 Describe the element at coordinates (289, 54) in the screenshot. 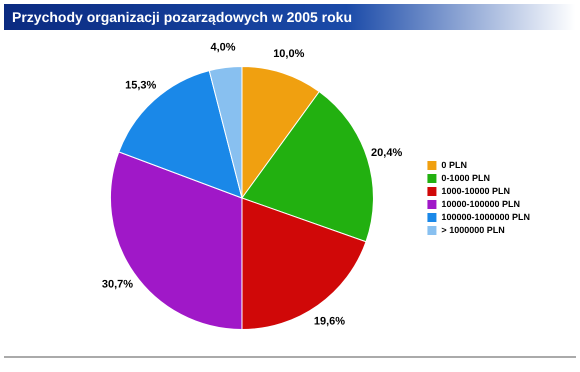

I see `data-label: 10,0%` at that location.